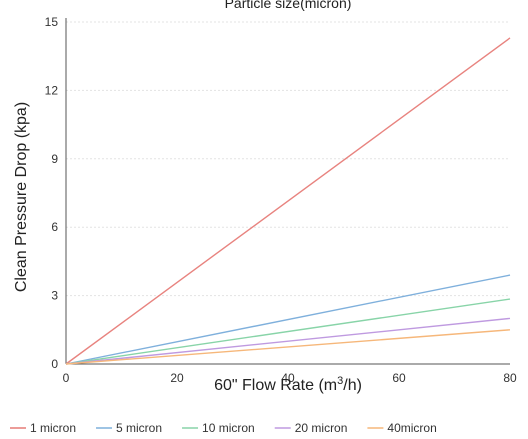 Image resolution: width=528 pixels, height=439 pixels. I want to click on legend-item: 40micron, so click(402, 428).